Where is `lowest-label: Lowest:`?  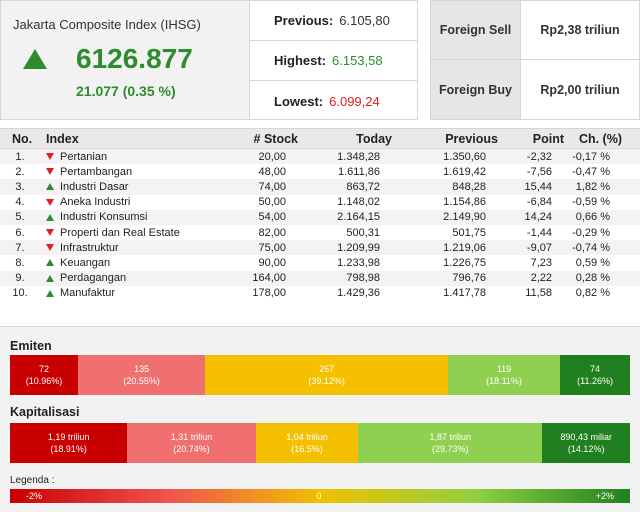 lowest-label: Lowest: is located at coordinates (299, 101).